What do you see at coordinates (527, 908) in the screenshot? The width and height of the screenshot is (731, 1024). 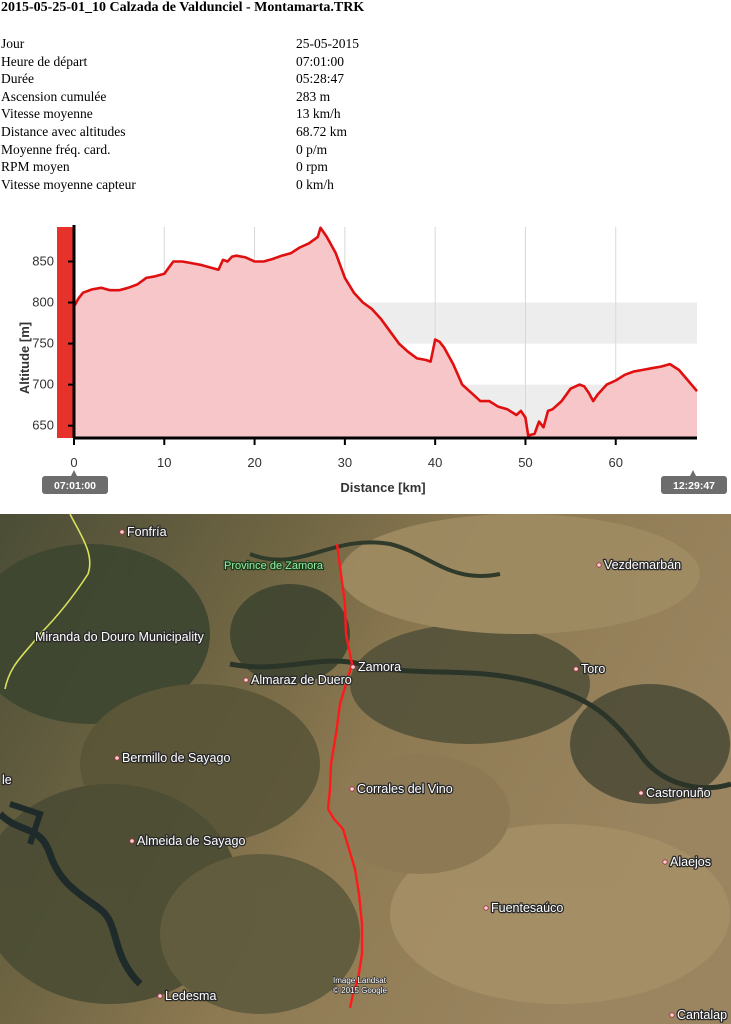 I see `map-label: Fuentesaúco` at bounding box center [527, 908].